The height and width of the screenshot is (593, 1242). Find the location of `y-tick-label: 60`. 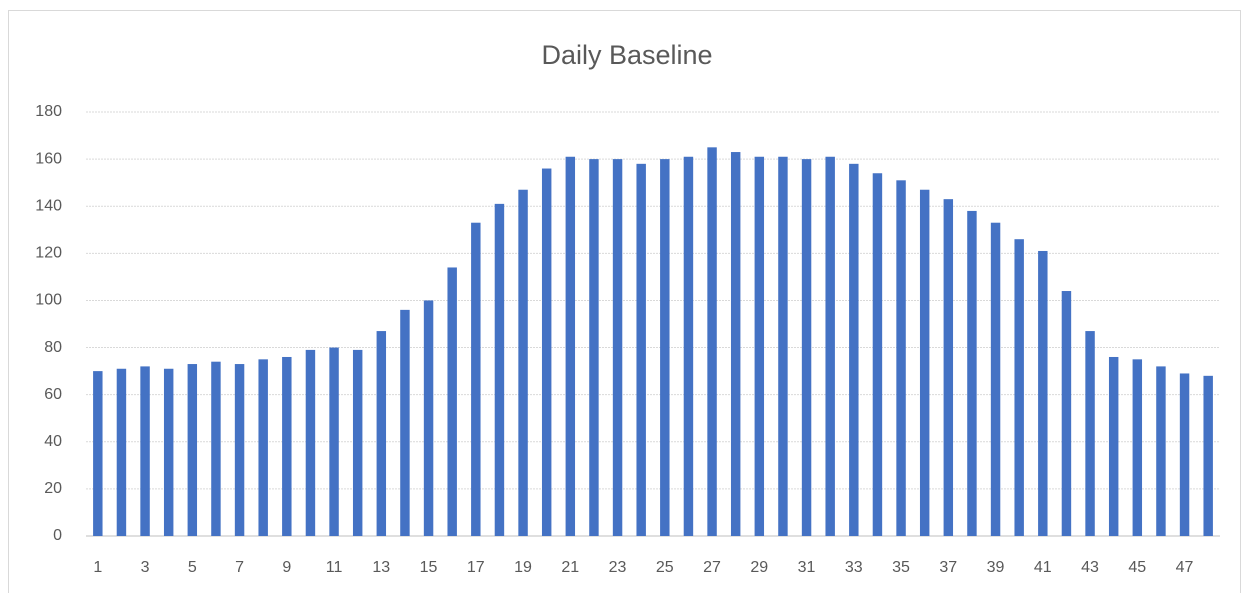

y-tick-label: 60 is located at coordinates (53, 394).